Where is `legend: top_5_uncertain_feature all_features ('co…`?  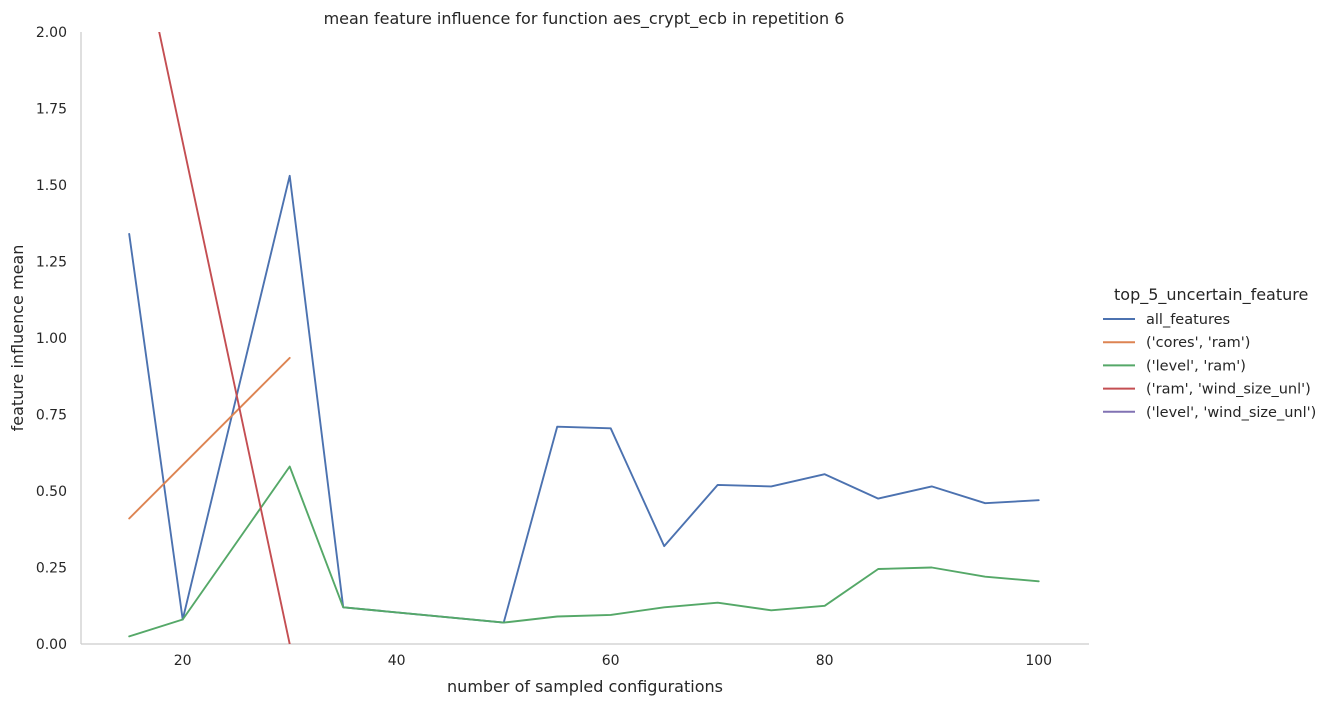
legend: top_5_uncertain_feature all_features ('co… is located at coordinates (1209, 353).